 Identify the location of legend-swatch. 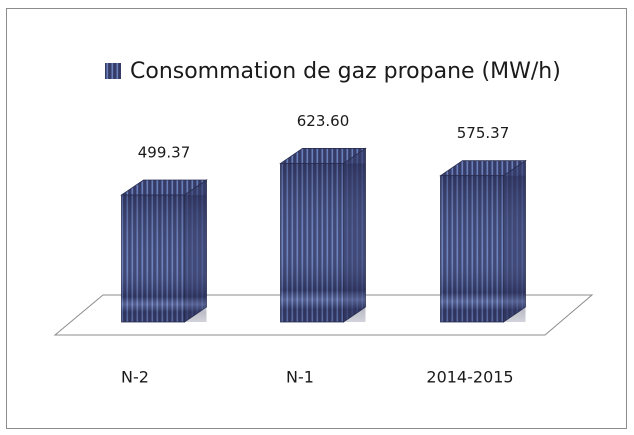
(113, 71).